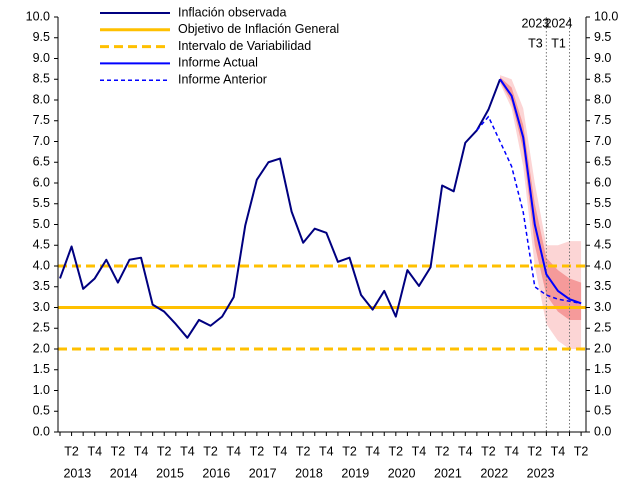 The image size is (633, 482). Describe the element at coordinates (41, 79) in the screenshot. I see `y-tick-label: 8.5` at that location.